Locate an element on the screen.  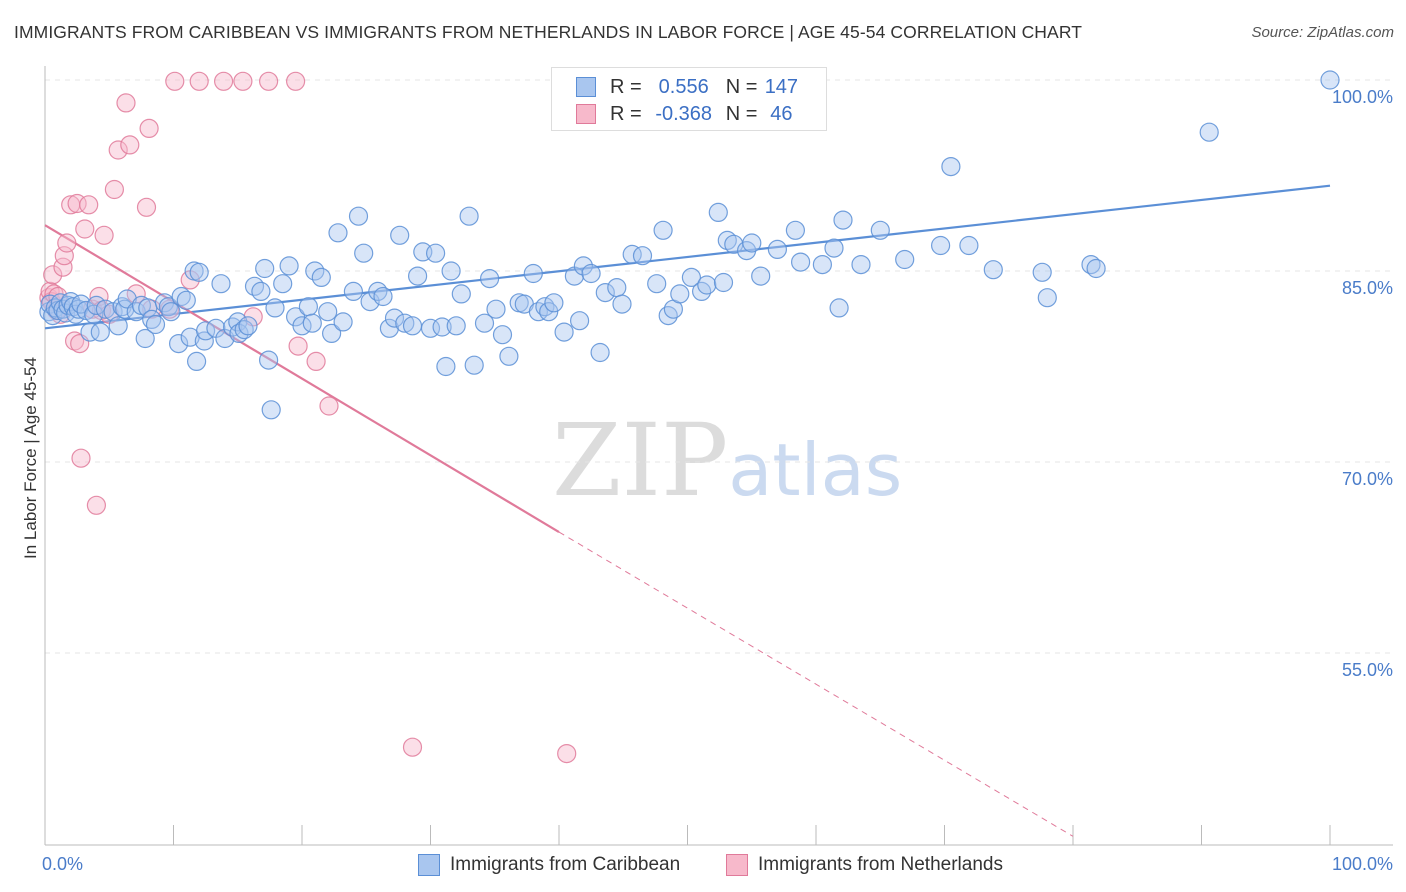
correlation-legend: R = 0.556 N = 147 R = -0.368 N = 46 is located at coordinates (689, 99).